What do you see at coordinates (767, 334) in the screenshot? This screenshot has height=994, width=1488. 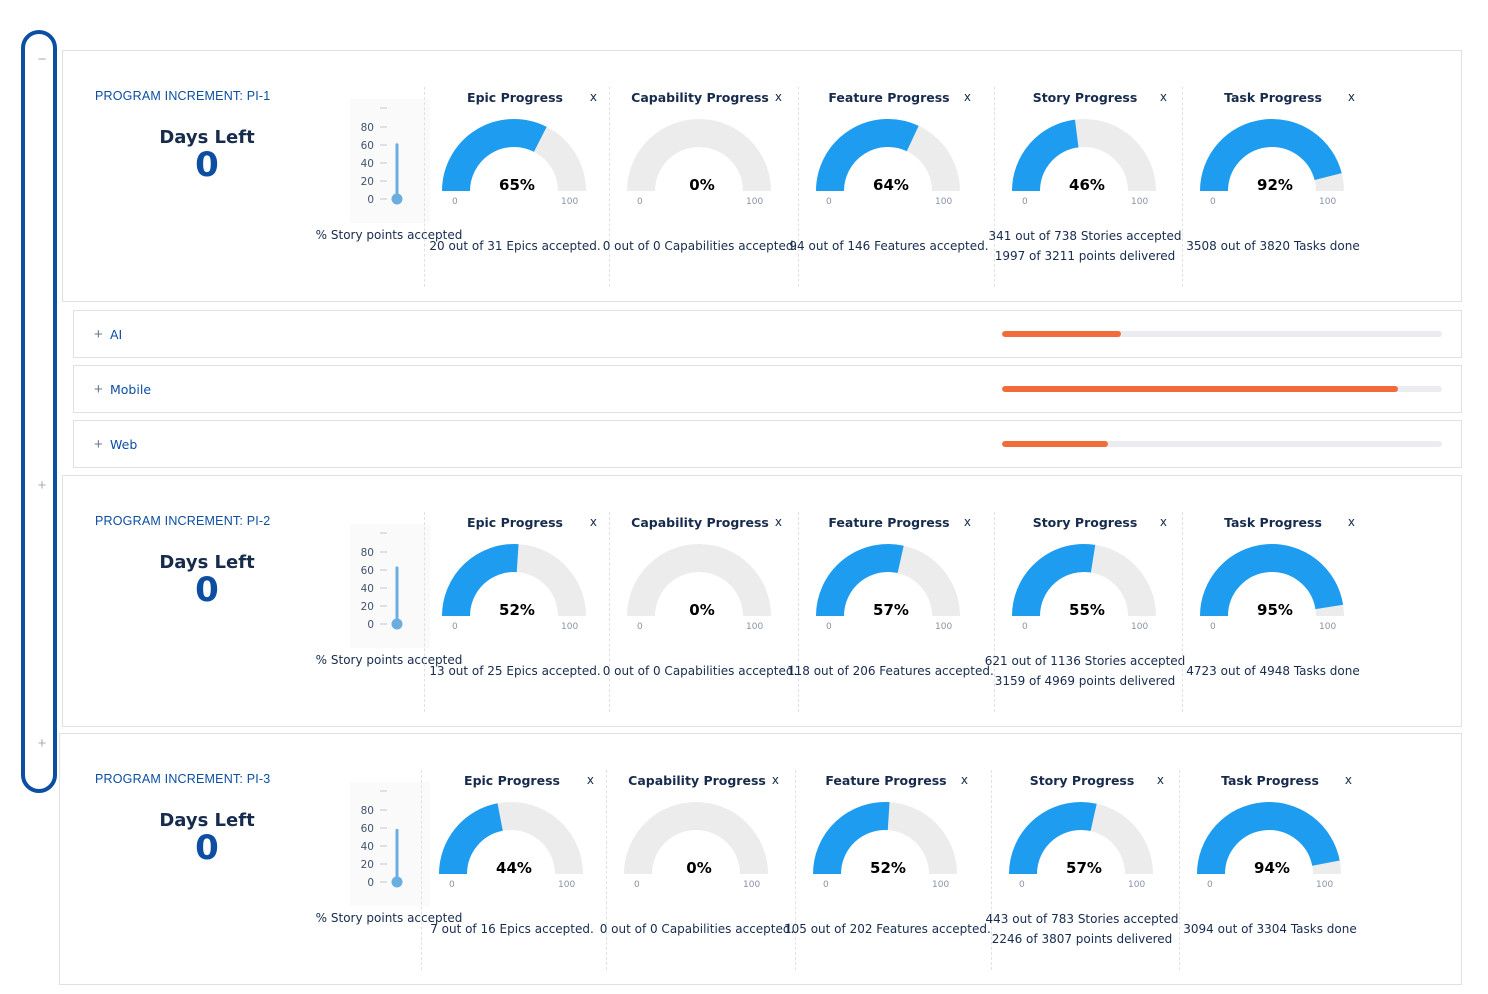 I see `team-row-ai: + AI` at bounding box center [767, 334].